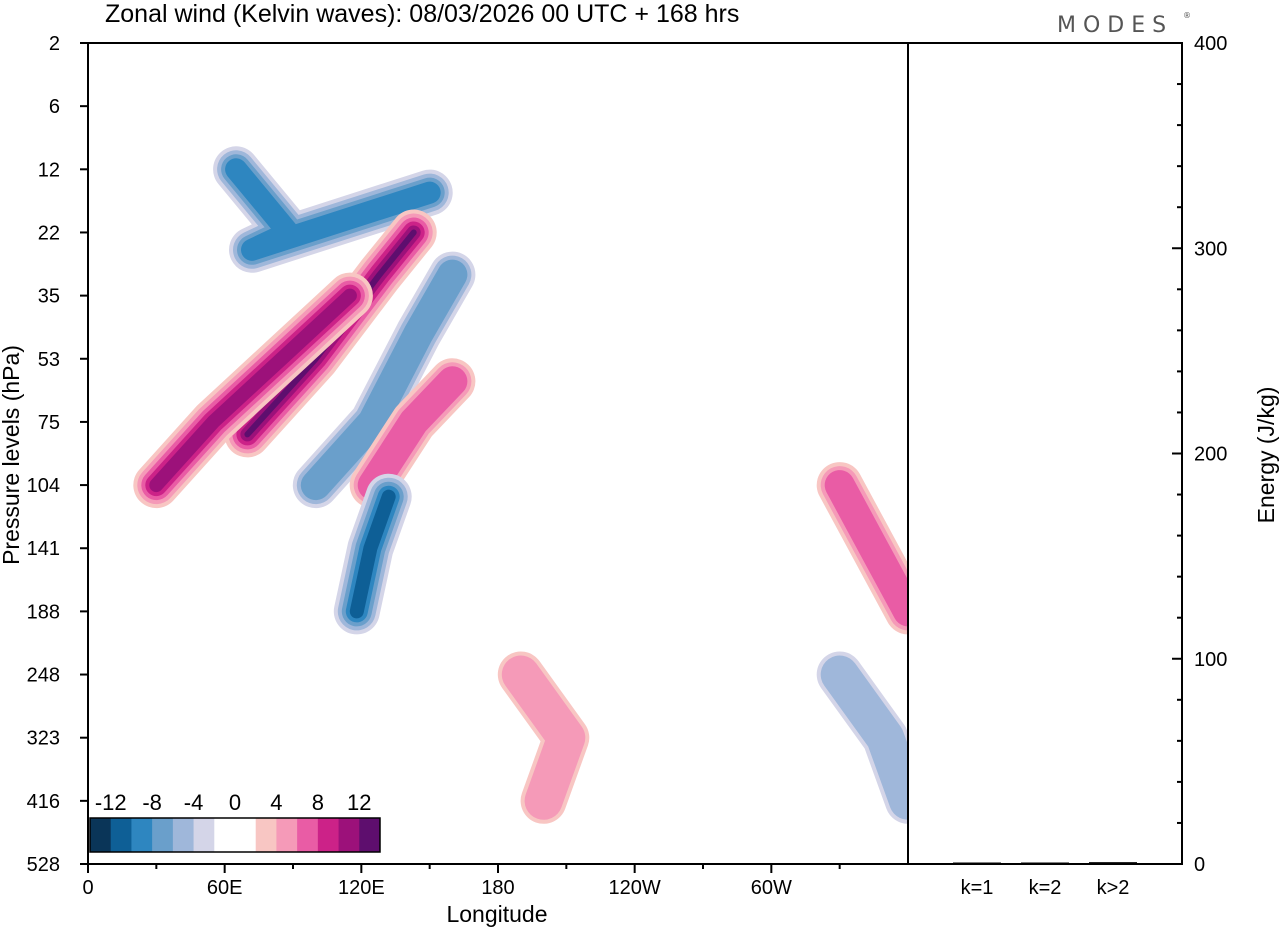 This screenshot has height=930, width=1280. What do you see at coordinates (1210, 249) in the screenshot?
I see `energy-tick-label-300: 300` at bounding box center [1210, 249].